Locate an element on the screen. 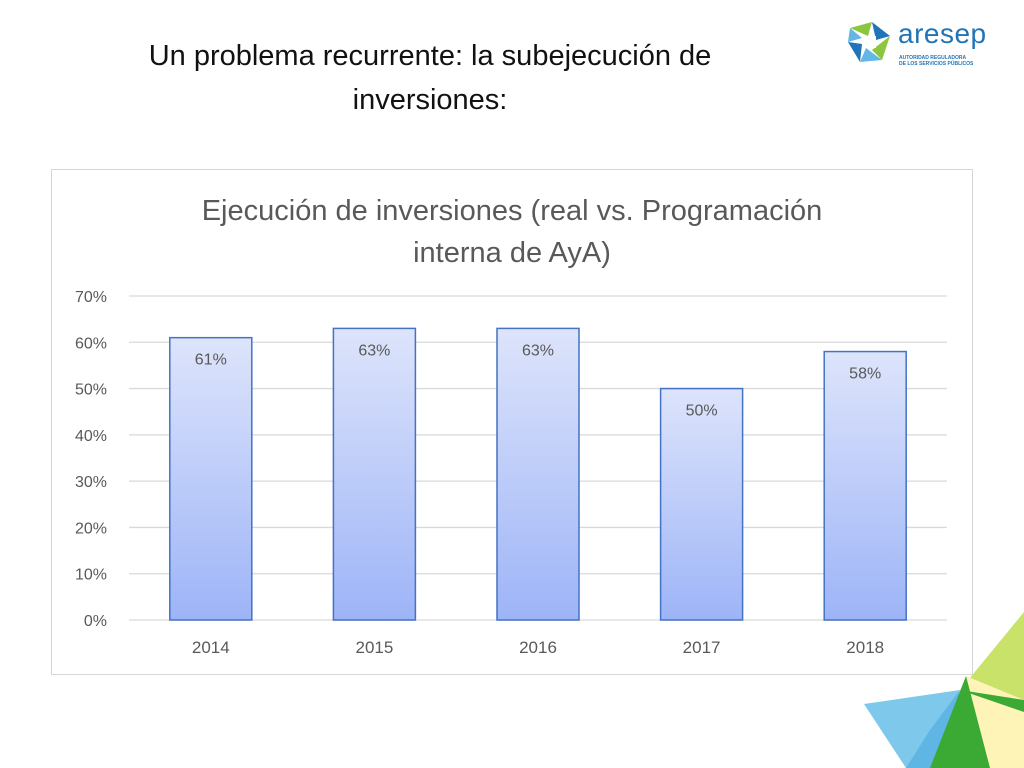 This screenshot has height=768, width=1024. bar-2018 is located at coordinates (865, 485).